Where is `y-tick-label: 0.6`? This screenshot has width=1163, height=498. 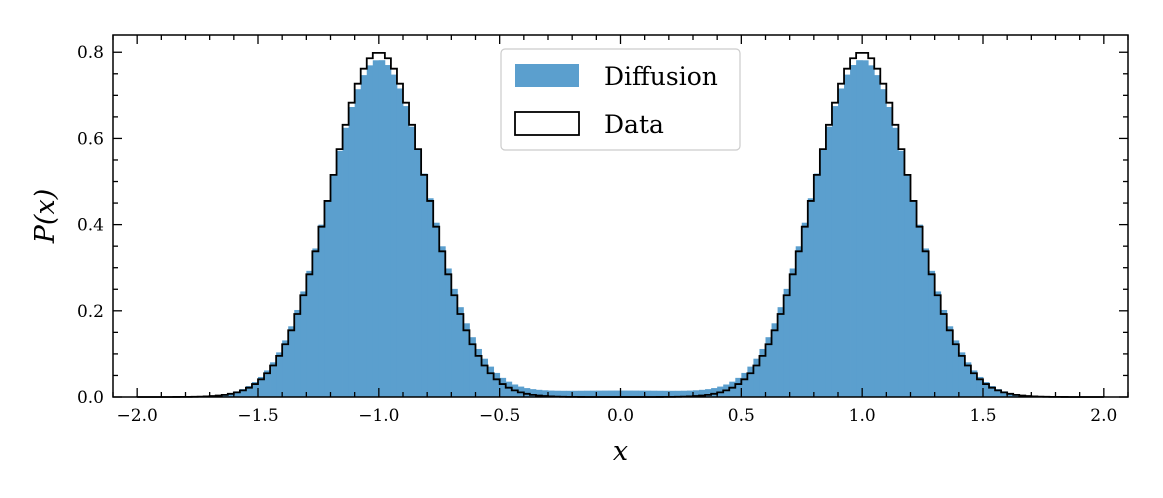
y-tick-label: 0.6 is located at coordinates (90, 139).